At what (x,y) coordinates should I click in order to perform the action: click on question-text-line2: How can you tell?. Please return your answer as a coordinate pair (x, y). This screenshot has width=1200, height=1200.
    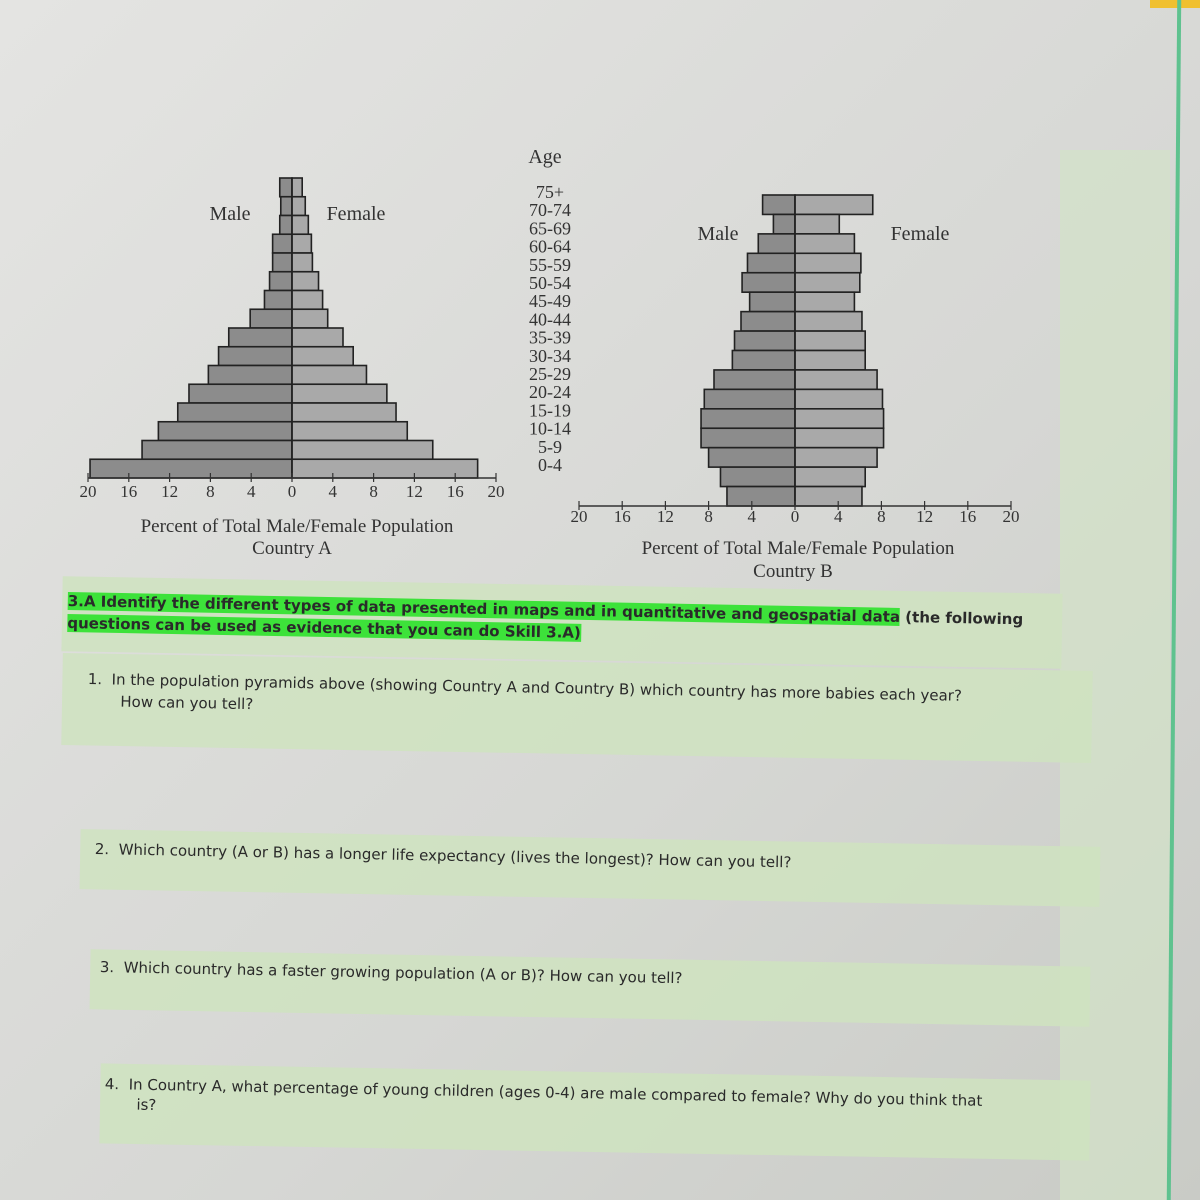
    Looking at the image, I should click on (187, 703).